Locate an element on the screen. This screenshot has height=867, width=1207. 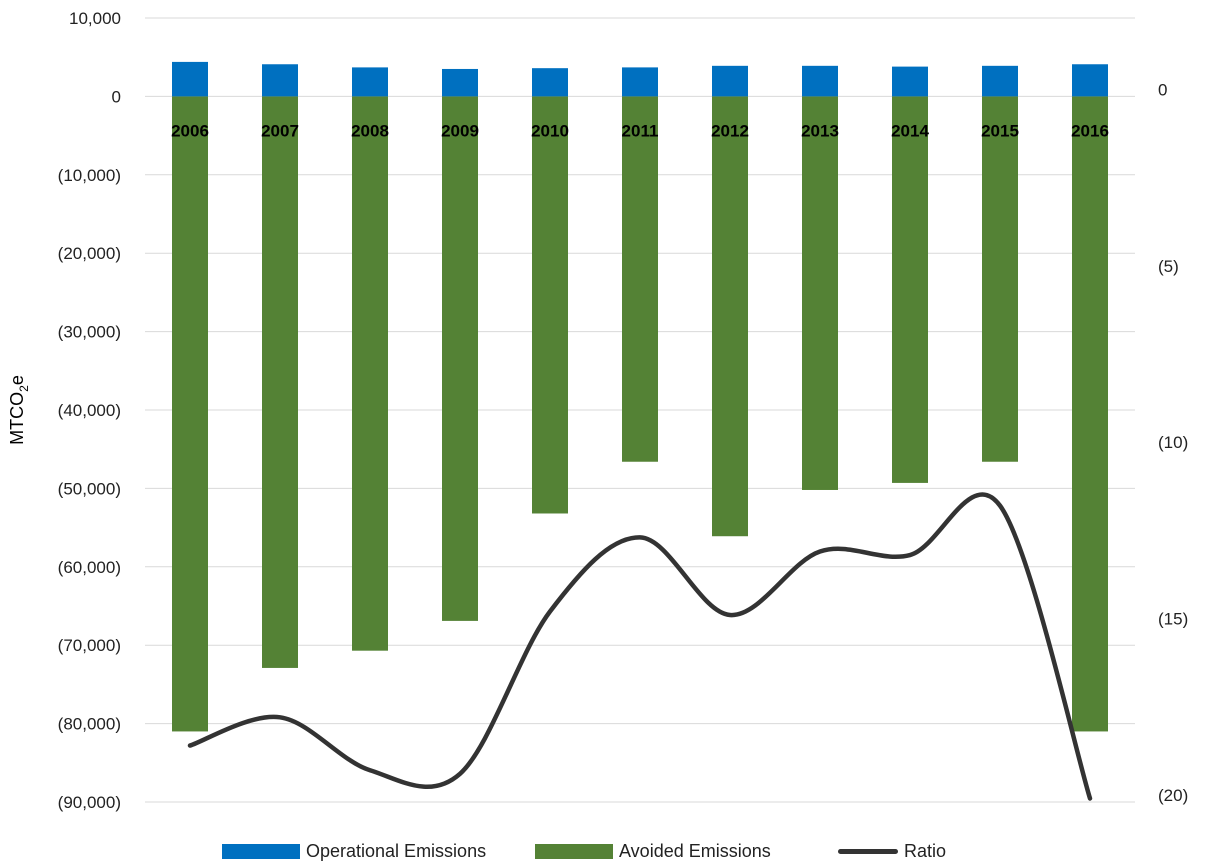
y-axis-right-ticks: 0 (5) (10) (15) (20) is located at coordinates (1173, 442).